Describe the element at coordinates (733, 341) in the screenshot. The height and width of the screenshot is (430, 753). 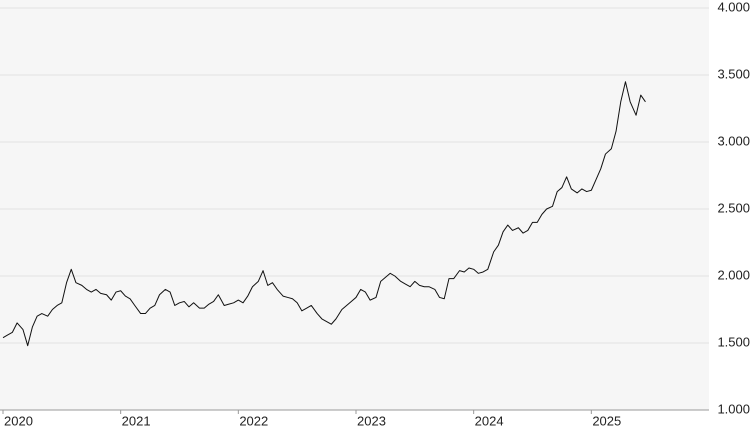
I see `y-tick-label: 1.500` at that location.